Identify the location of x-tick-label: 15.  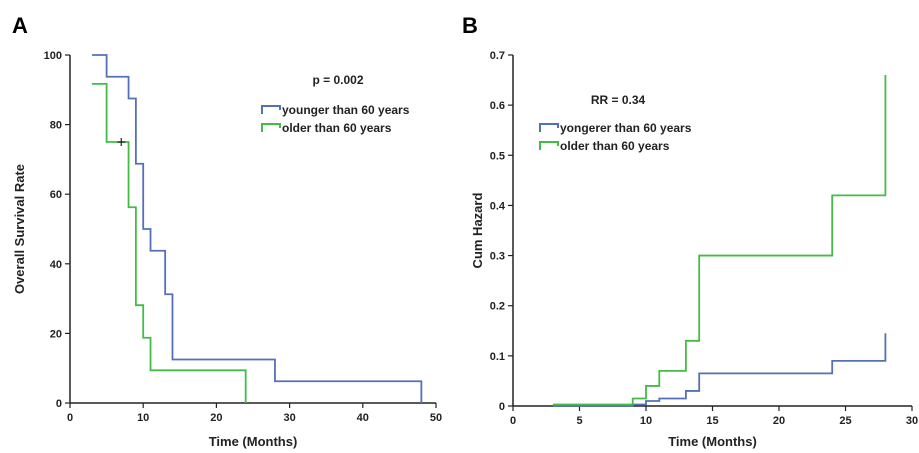
(712, 421).